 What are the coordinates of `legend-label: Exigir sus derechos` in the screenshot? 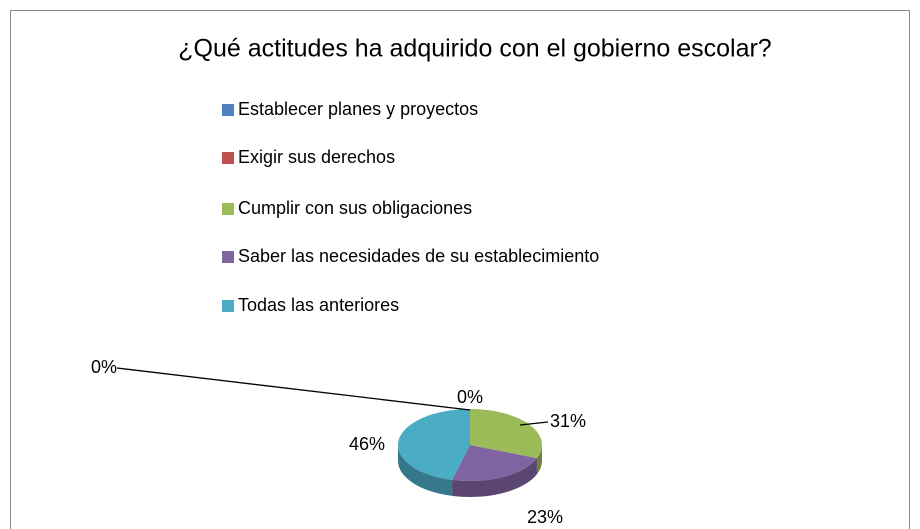 It's located at (316, 157).